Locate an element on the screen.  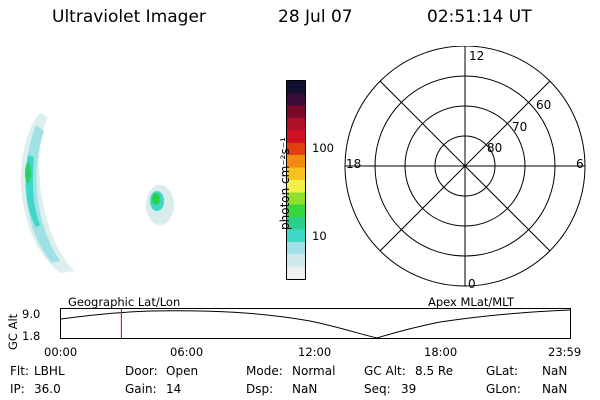
door-label: Door: is located at coordinates (141, 371).